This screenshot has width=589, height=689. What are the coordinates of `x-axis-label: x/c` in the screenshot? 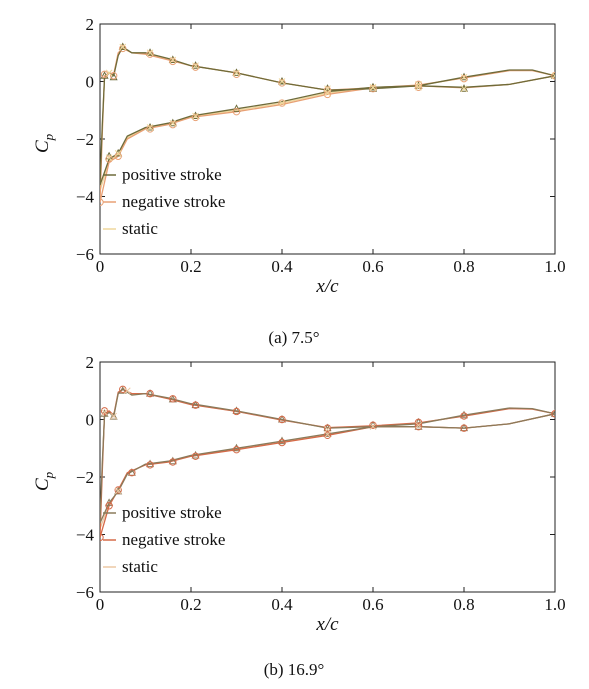 It's located at (327, 624).